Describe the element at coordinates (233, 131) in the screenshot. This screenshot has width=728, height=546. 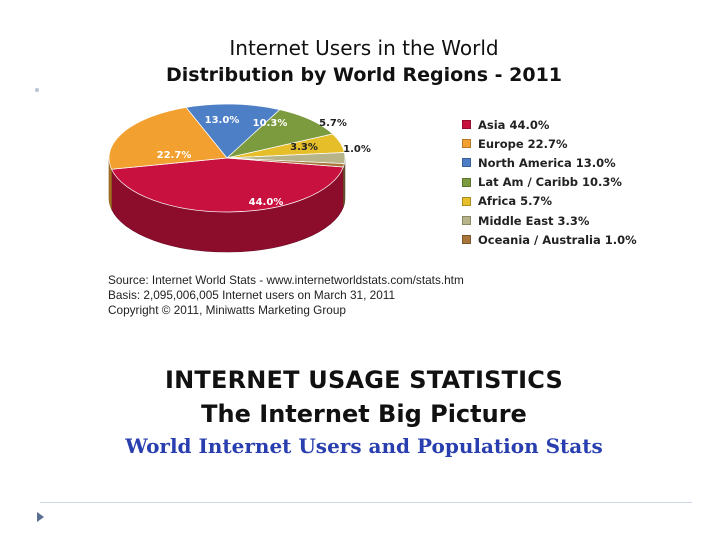
I see `pie-slice-north-america` at that location.